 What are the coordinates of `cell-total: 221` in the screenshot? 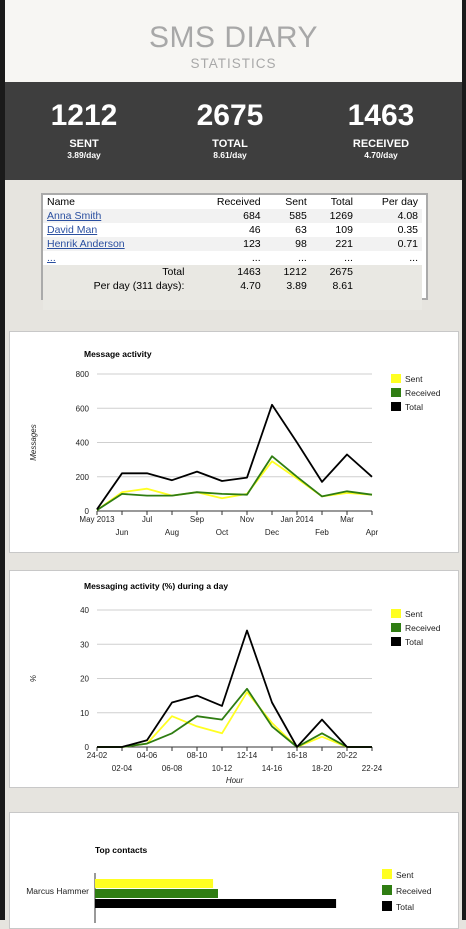 It's located at (344, 244).